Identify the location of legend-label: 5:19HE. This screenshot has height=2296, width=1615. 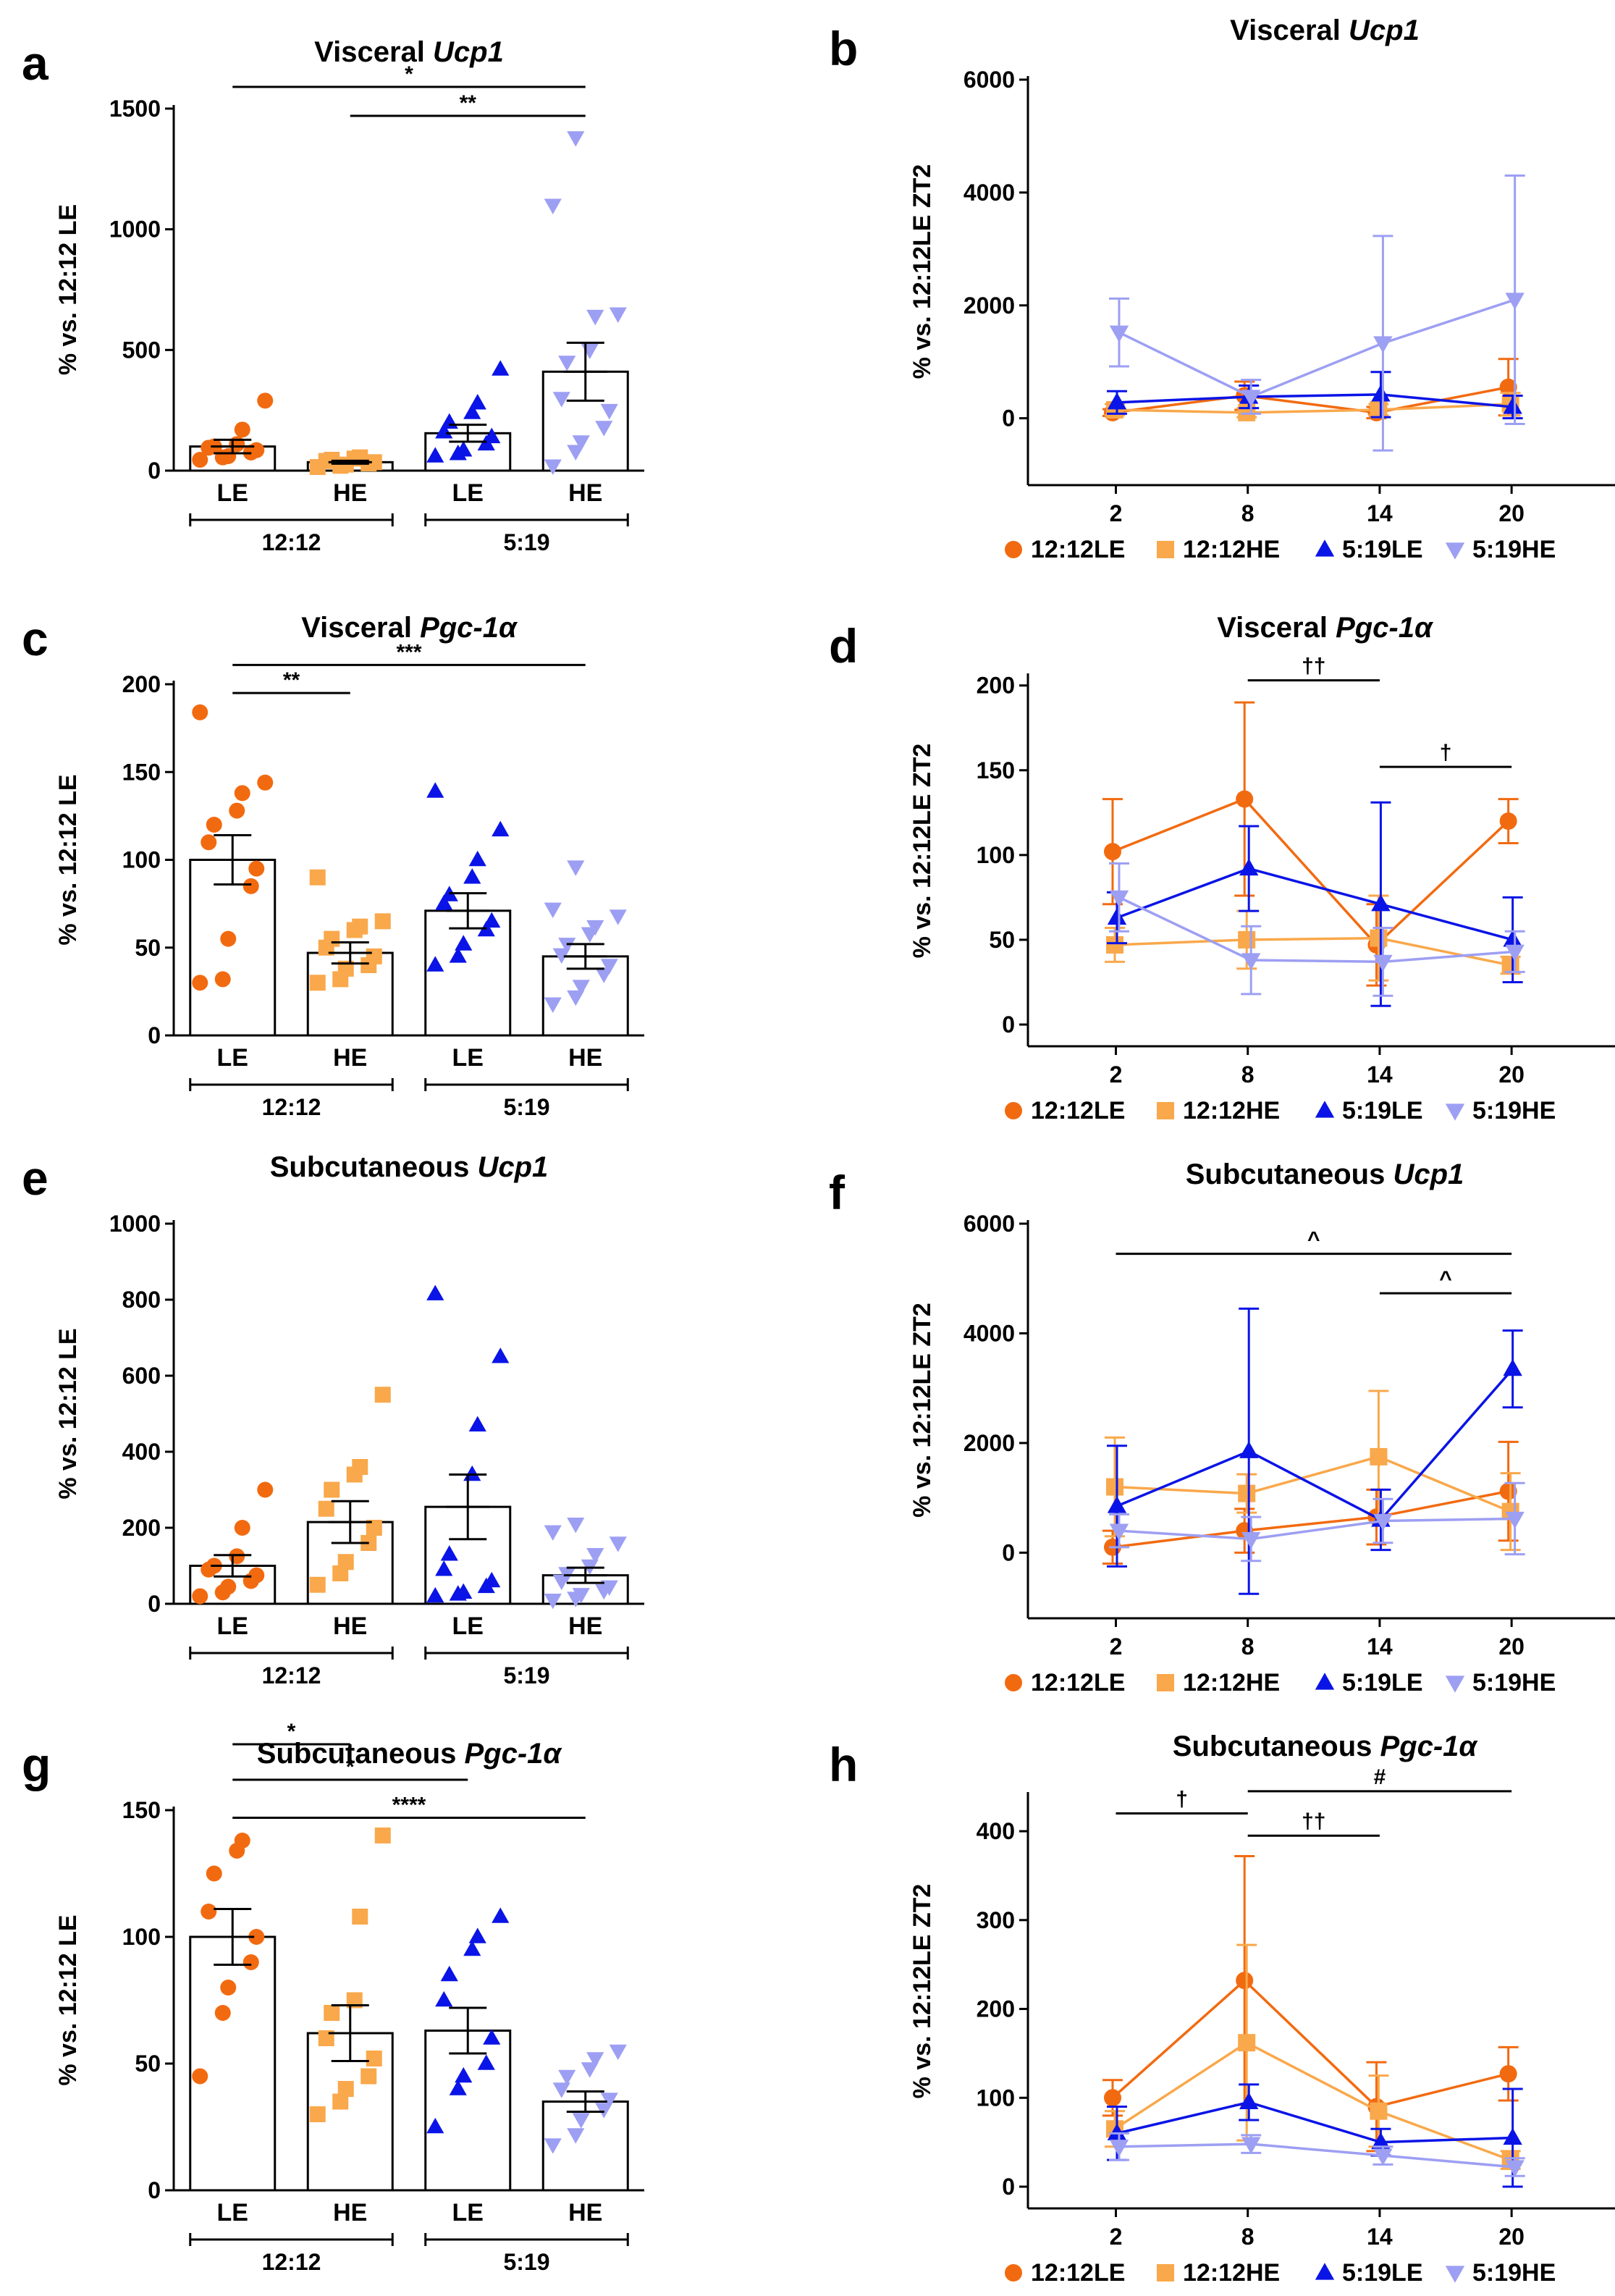
(1514, 1682).